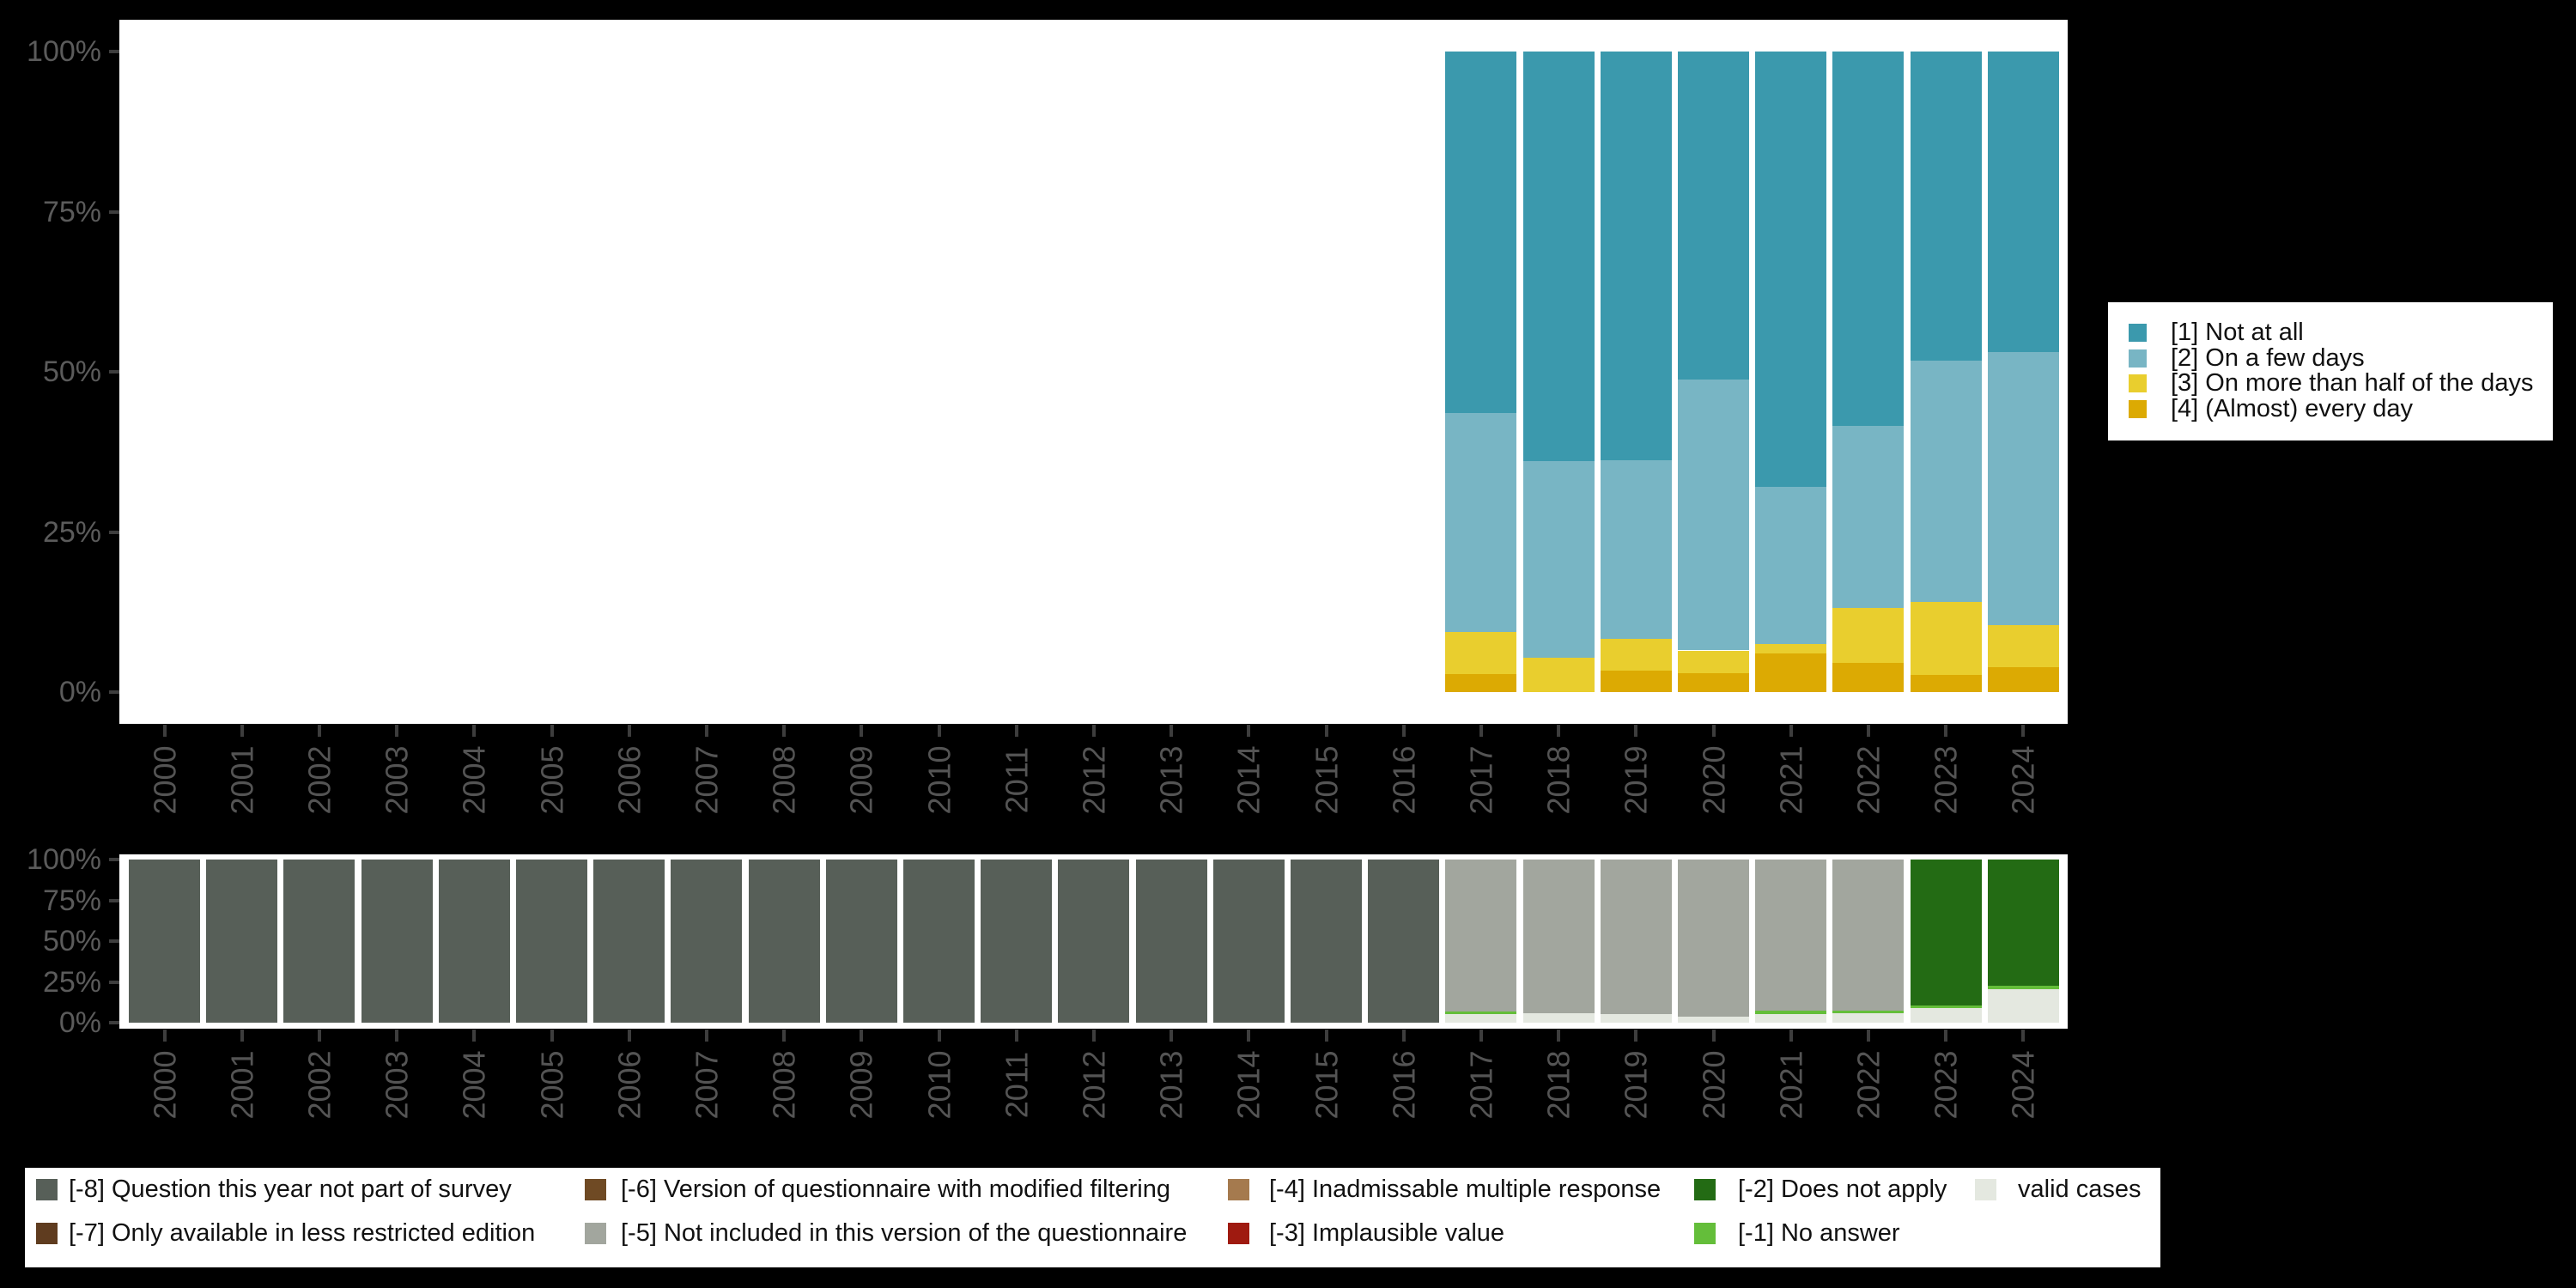 The height and width of the screenshot is (1288, 2576). What do you see at coordinates (1843, 1189) in the screenshot?
I see `legend-label: [-2] Does not apply` at bounding box center [1843, 1189].